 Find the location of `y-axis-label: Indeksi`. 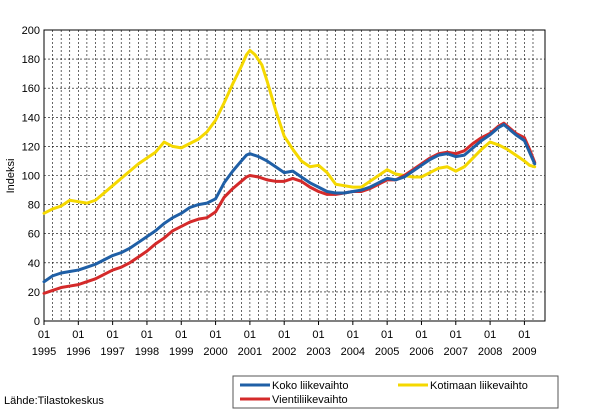

y-axis-label: Indeksi is located at coordinates (11, 176).